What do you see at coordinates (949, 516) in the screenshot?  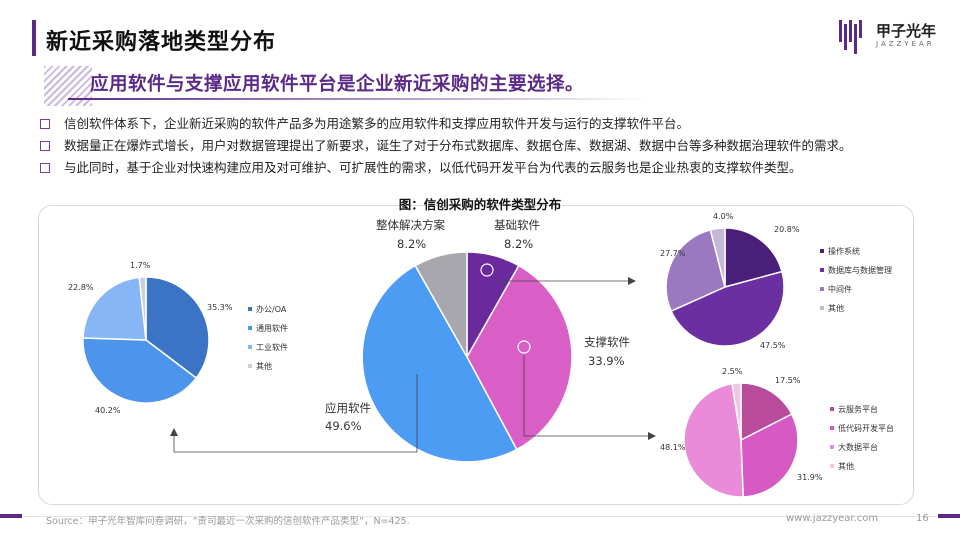 I see `footer-accent-right` at bounding box center [949, 516].